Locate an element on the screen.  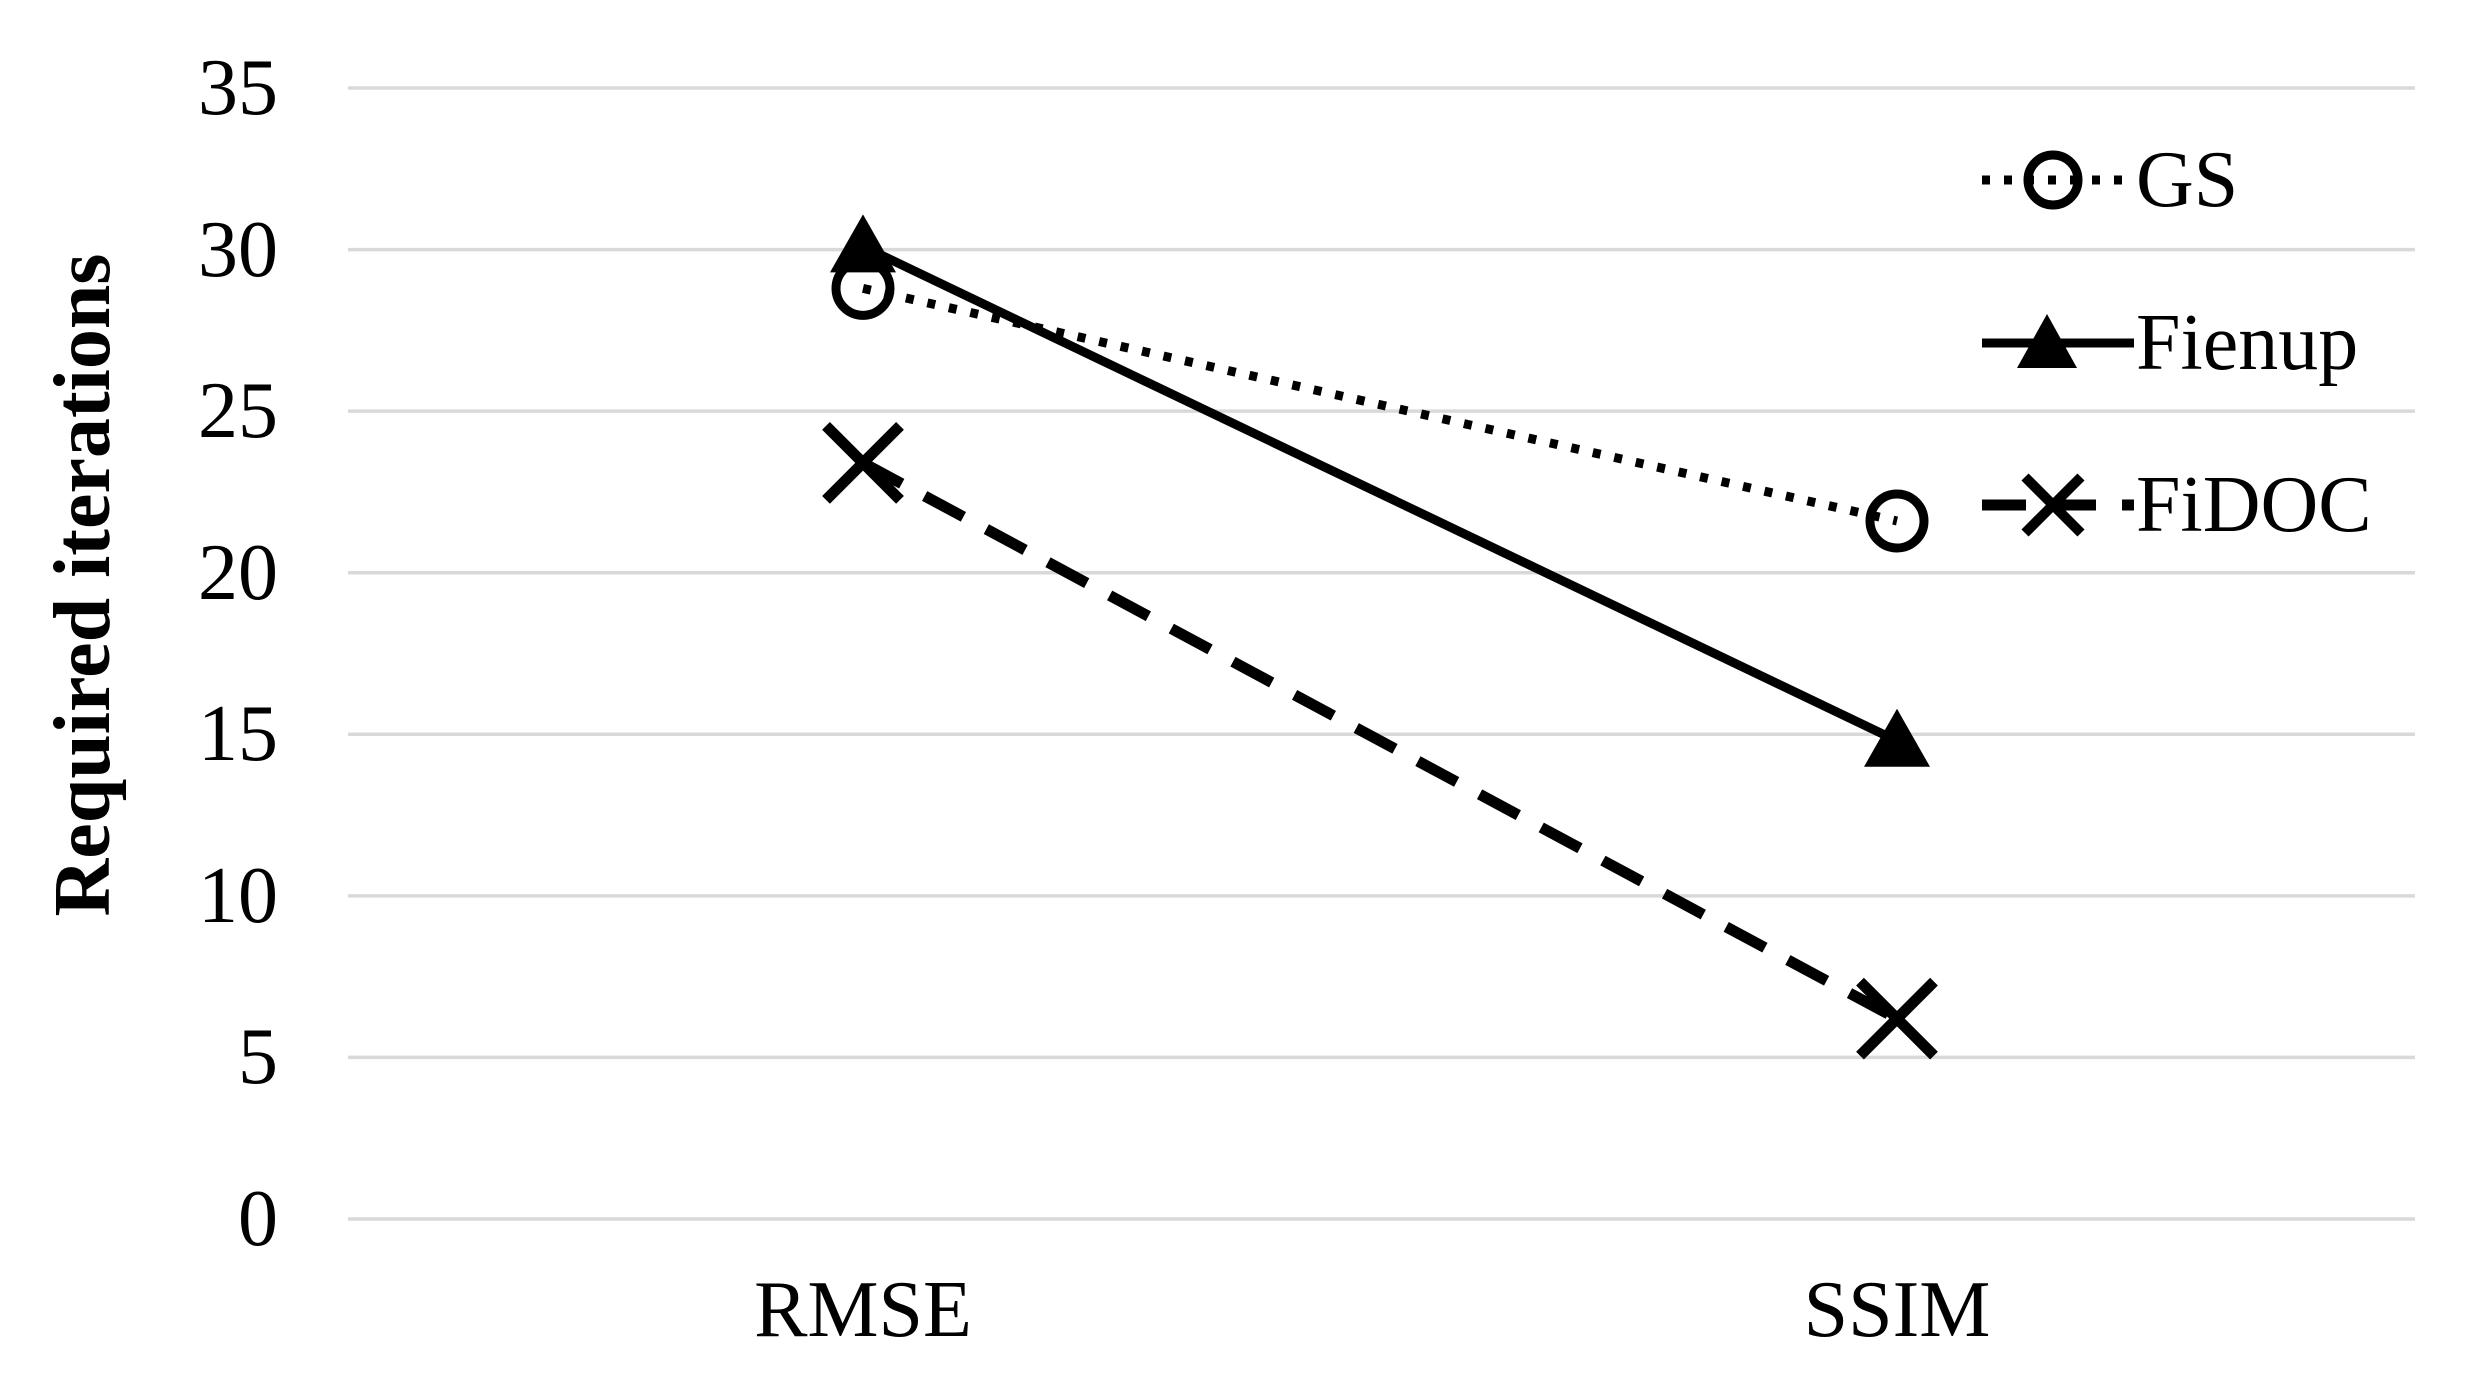
x-axis-category-label: RMSE is located at coordinates (863, 1310).